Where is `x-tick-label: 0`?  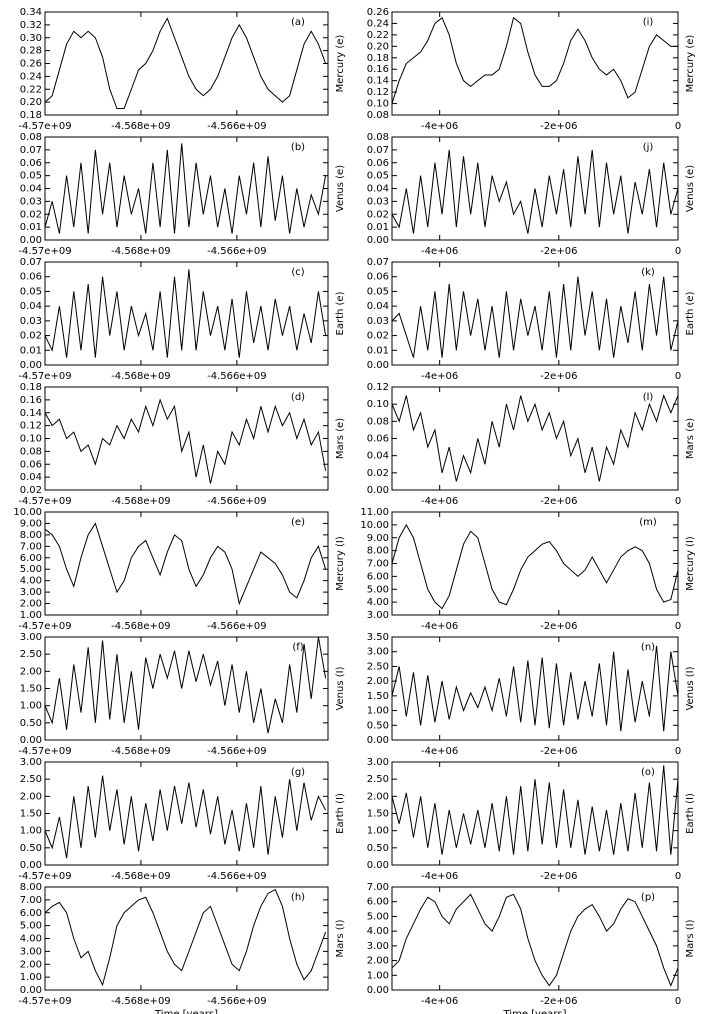
x-tick-label: 0 is located at coordinates (678, 501).